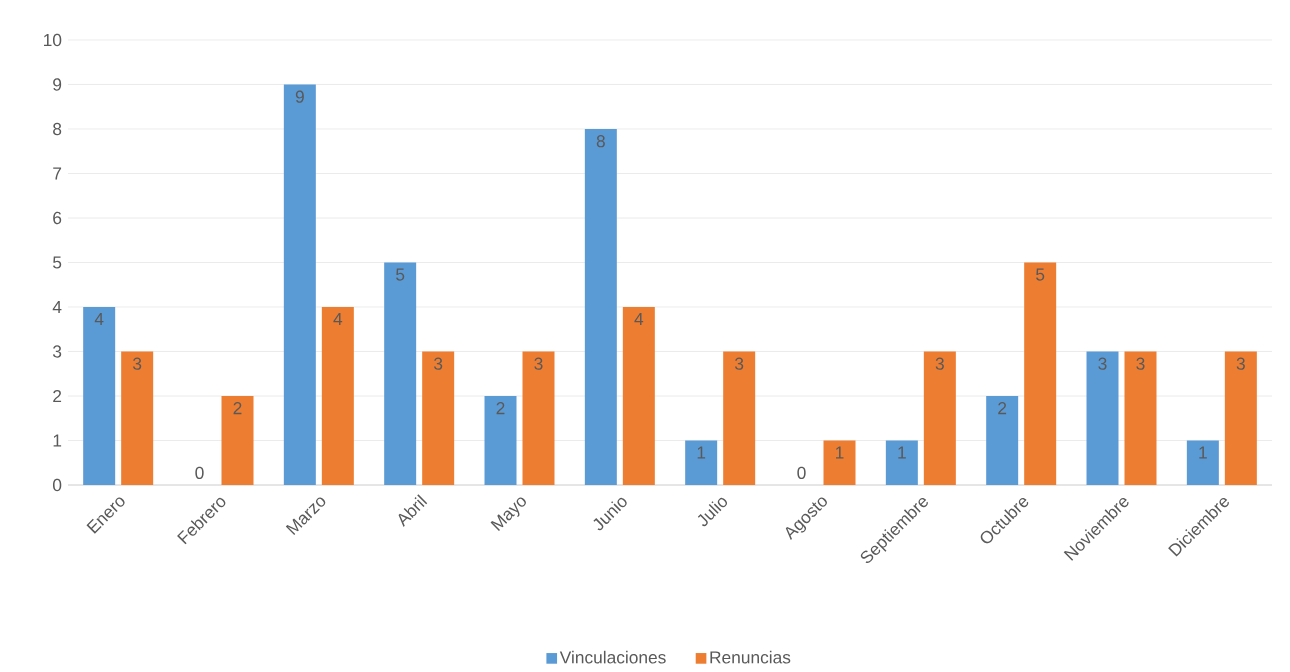 This screenshot has width=1290, height=672. I want to click on y-tick-label: 2, so click(57, 396).